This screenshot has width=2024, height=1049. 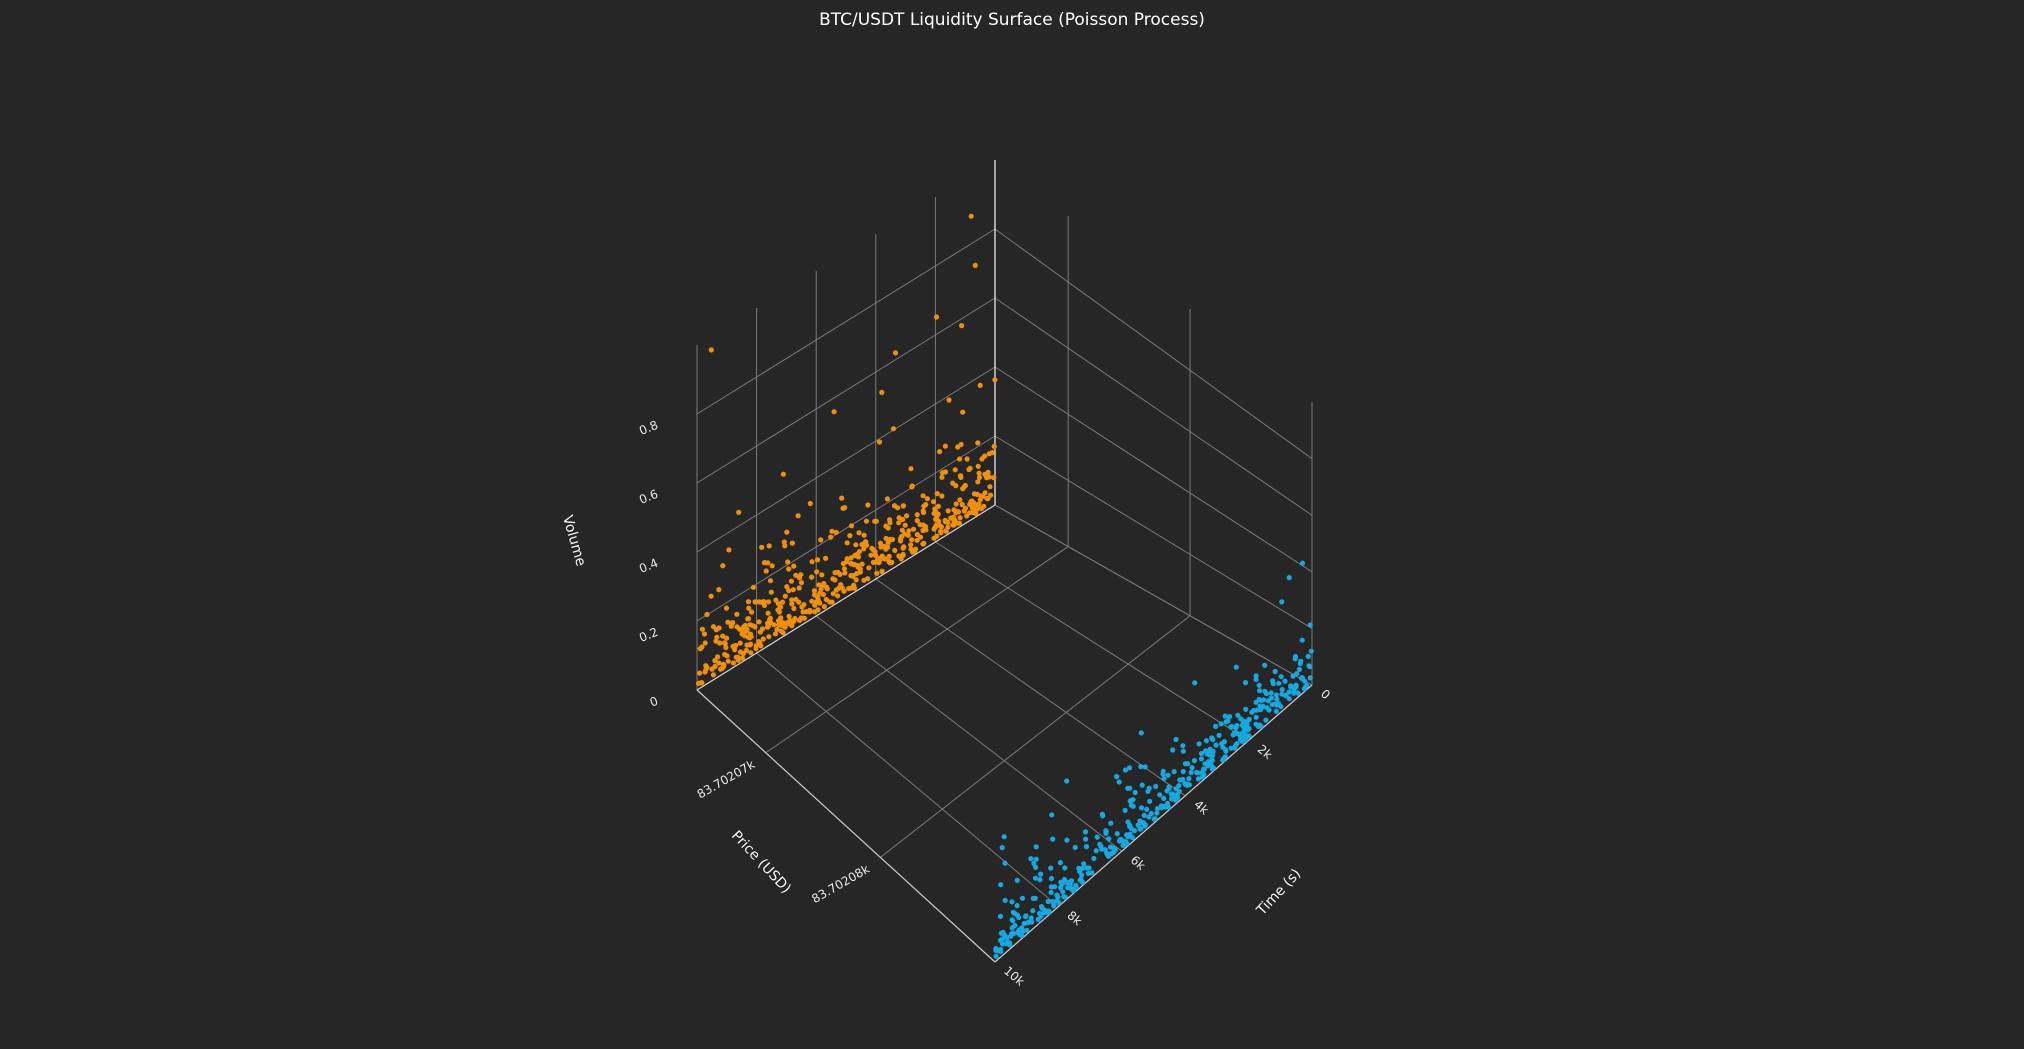 What do you see at coordinates (648, 428) in the screenshot?
I see `z-tick-label: 0.8` at bounding box center [648, 428].